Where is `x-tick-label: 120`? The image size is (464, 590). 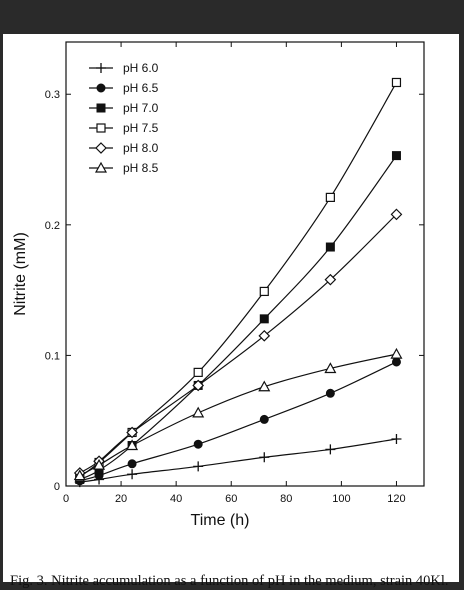 x-tick-label: 120 is located at coordinates (396, 499).